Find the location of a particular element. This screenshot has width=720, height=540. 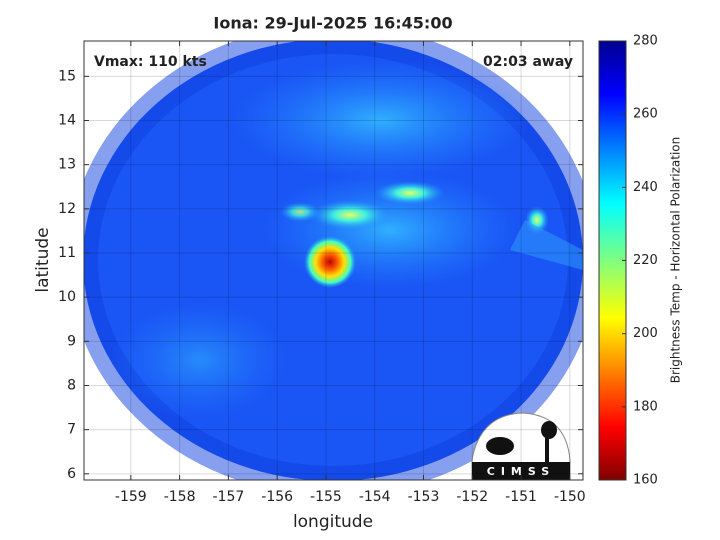

x-tick-label: -159 is located at coordinates (131, 497).